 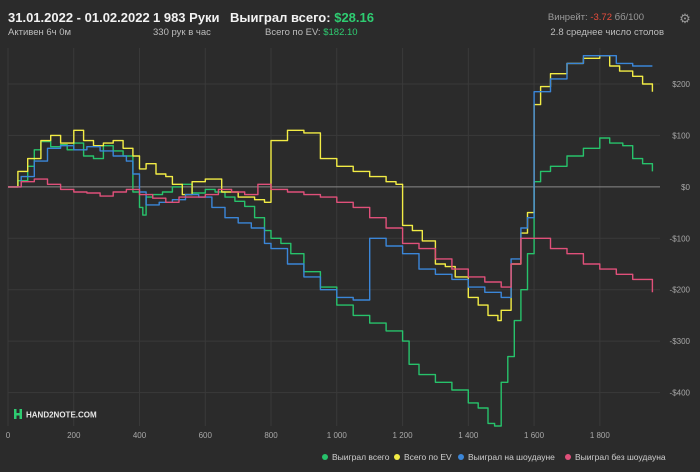 What do you see at coordinates (293, 32) in the screenshot?
I see `ev-label: Всего по EV:` at bounding box center [293, 32].